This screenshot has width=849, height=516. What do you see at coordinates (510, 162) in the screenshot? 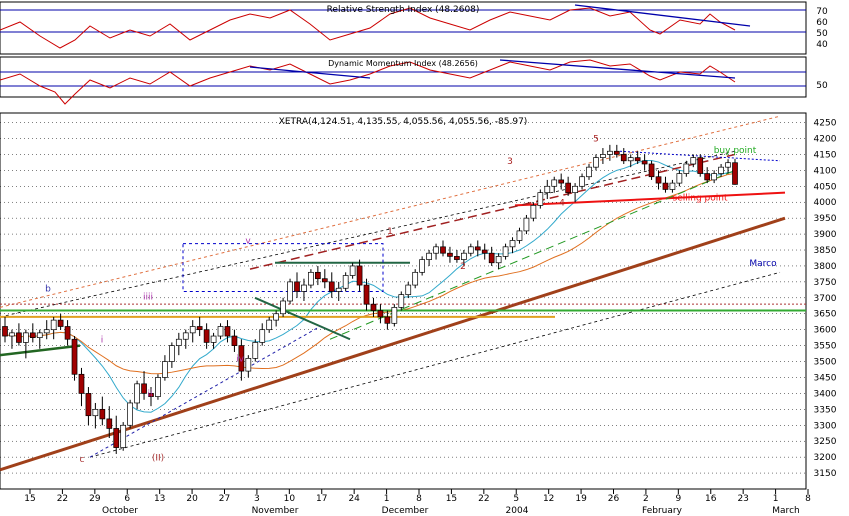
I see `annotation-label: 3` at bounding box center [510, 162].